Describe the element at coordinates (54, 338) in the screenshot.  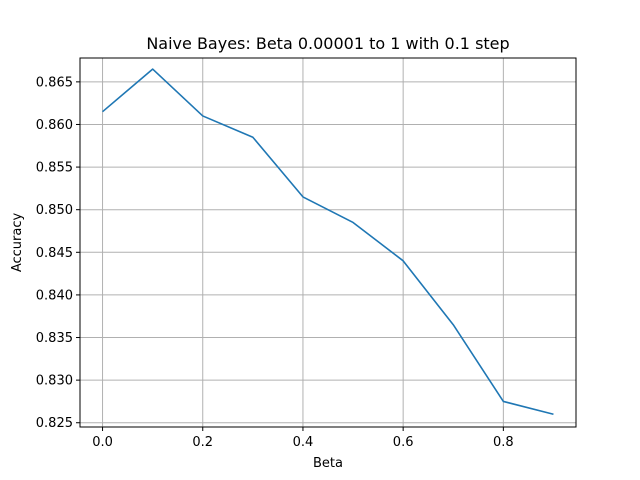
I see `y-tick-label: 0.835` at that location.